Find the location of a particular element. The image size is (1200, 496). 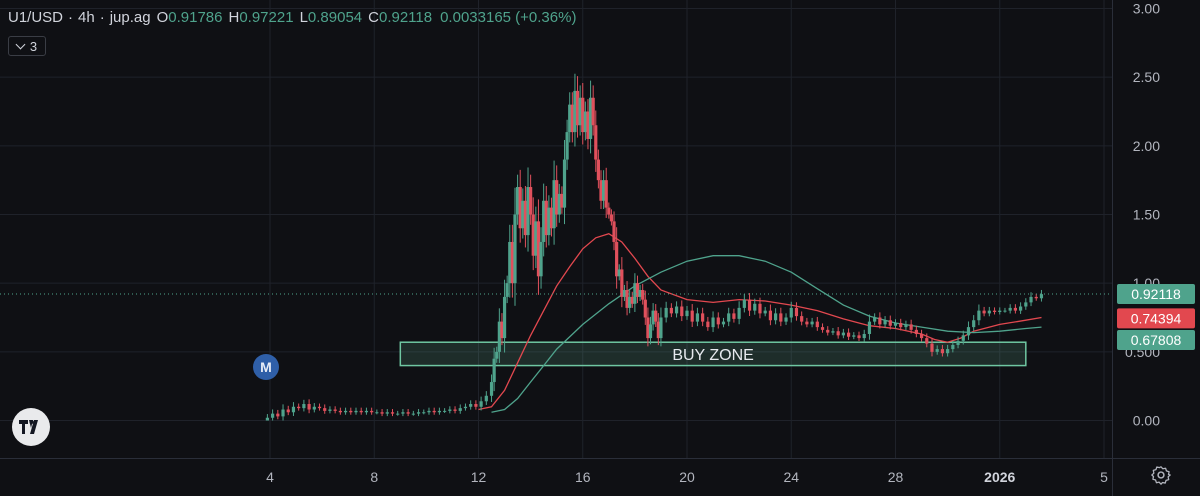

symbol-name: U1/USD is located at coordinates (36, 17).